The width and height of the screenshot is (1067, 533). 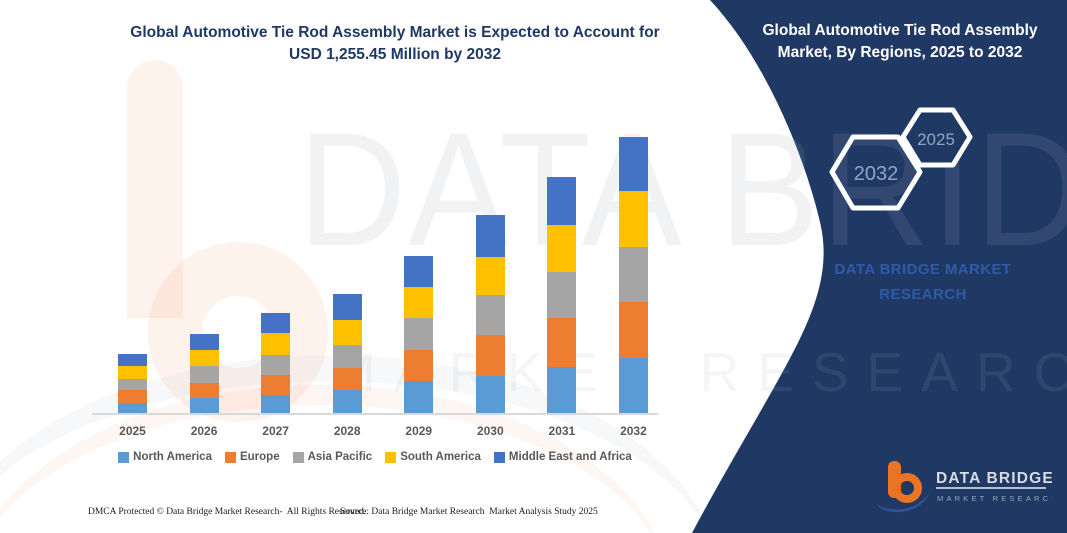 What do you see at coordinates (395, 55) in the screenshot?
I see `chart-title-line2: USD 1,255.45 Million by 2032` at bounding box center [395, 55].